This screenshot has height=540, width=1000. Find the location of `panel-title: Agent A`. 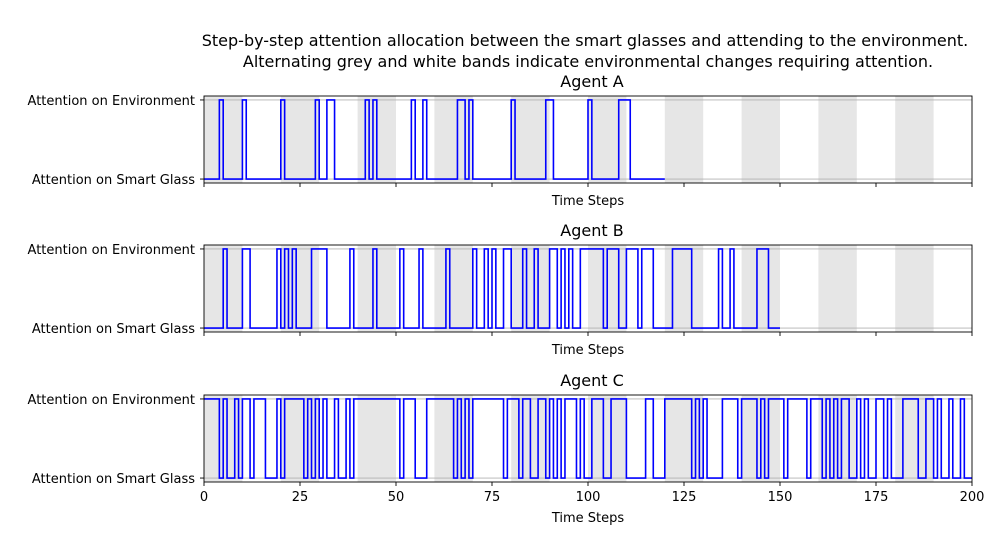

panel-title: Agent A is located at coordinates (591, 81).